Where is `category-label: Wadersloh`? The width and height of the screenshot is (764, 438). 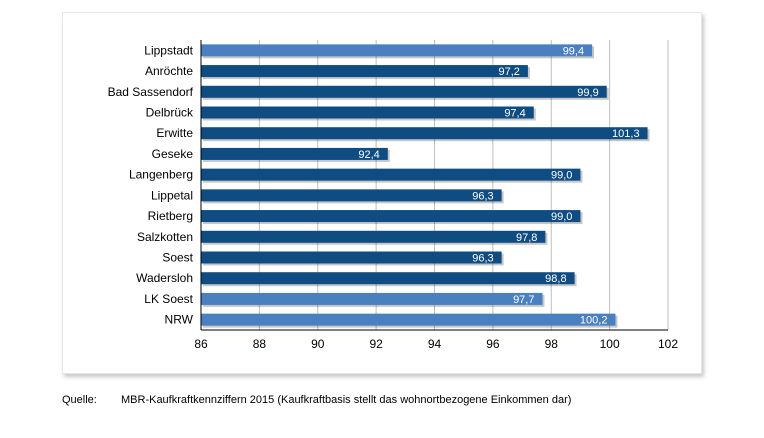 category-label: Wadersloh is located at coordinates (164, 278).